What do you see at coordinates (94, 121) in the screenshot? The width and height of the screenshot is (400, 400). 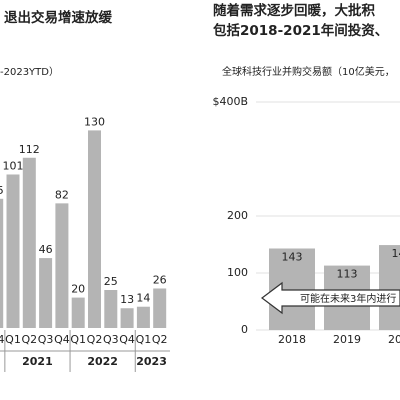 I see `value-label: 130` at bounding box center [94, 121].